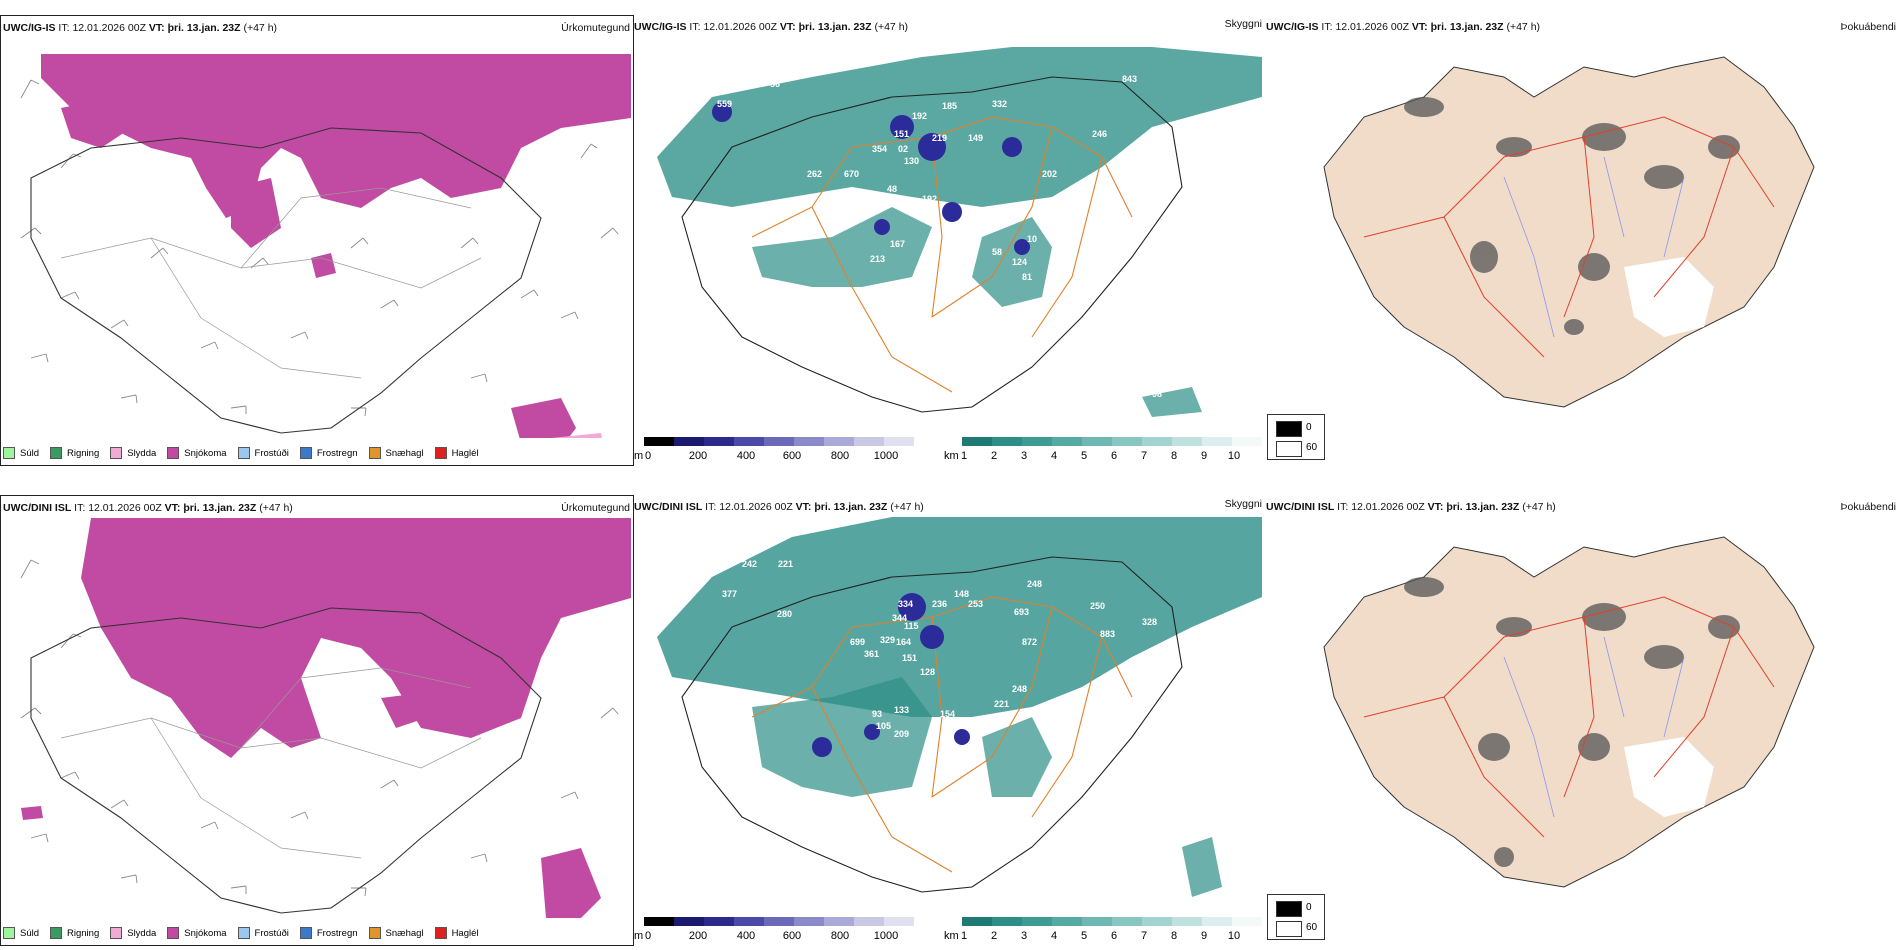 This screenshot has width=1900, height=950. Describe the element at coordinates (877, 714) in the screenshot. I see `vis-label: 93` at that location.